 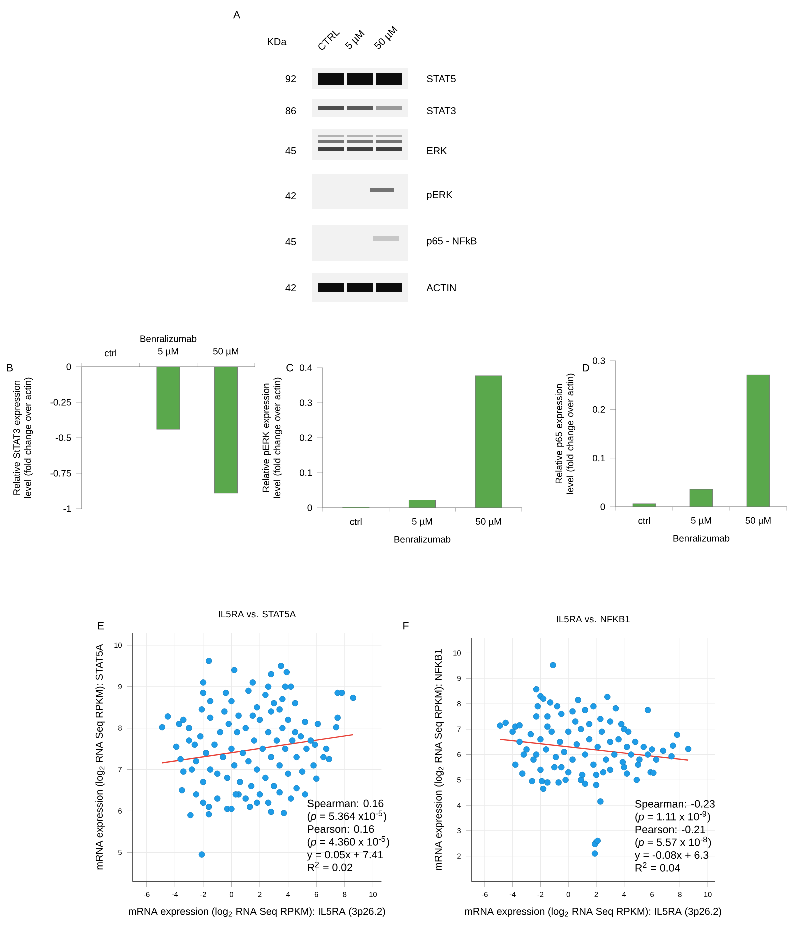 I want to click on text: C, so click(x=290, y=368).